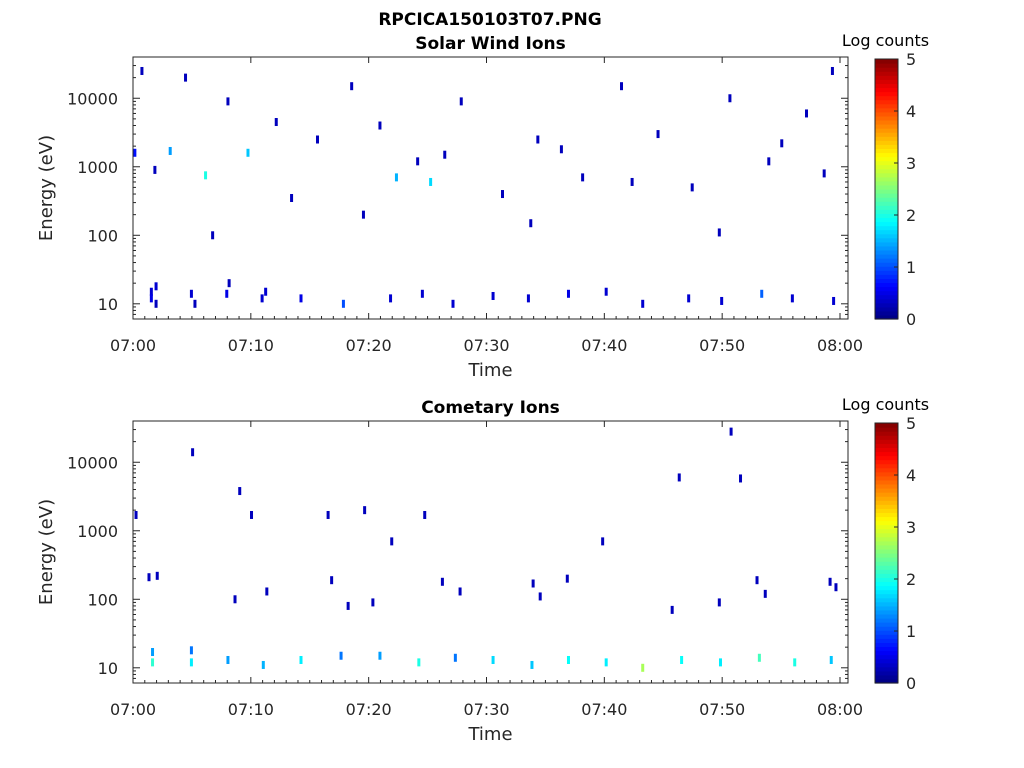 This screenshot has height=768, width=1024. Describe the element at coordinates (102, 599) in the screenshot. I see `y-tick-label: 100` at that location.